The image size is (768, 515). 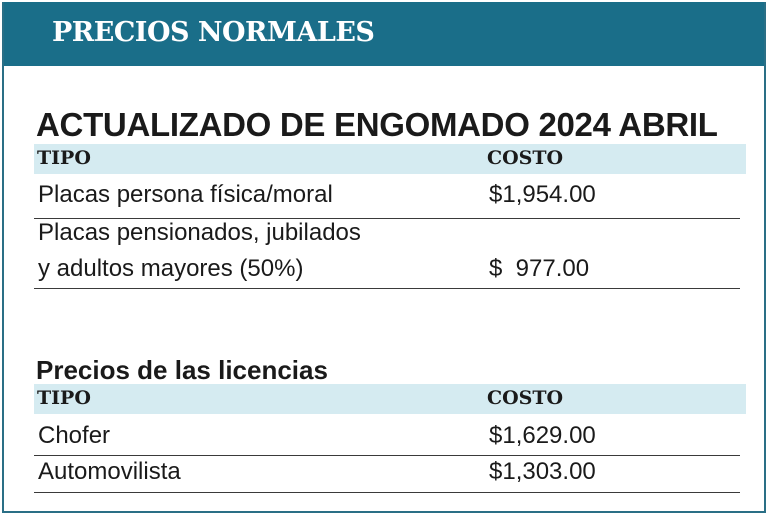 What do you see at coordinates (64, 398) in the screenshot?
I see `licencias-header-tipo: TIPO` at bounding box center [64, 398].